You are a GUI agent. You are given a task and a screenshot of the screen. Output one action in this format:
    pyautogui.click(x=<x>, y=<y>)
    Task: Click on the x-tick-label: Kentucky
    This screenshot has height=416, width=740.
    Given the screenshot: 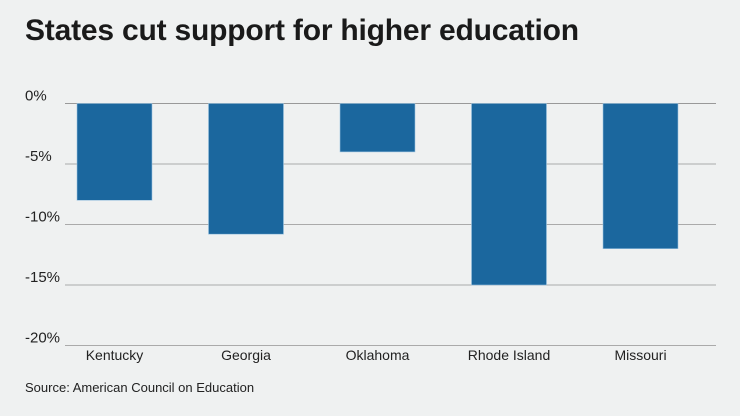 What is the action you would take?
    pyautogui.click(x=115, y=355)
    